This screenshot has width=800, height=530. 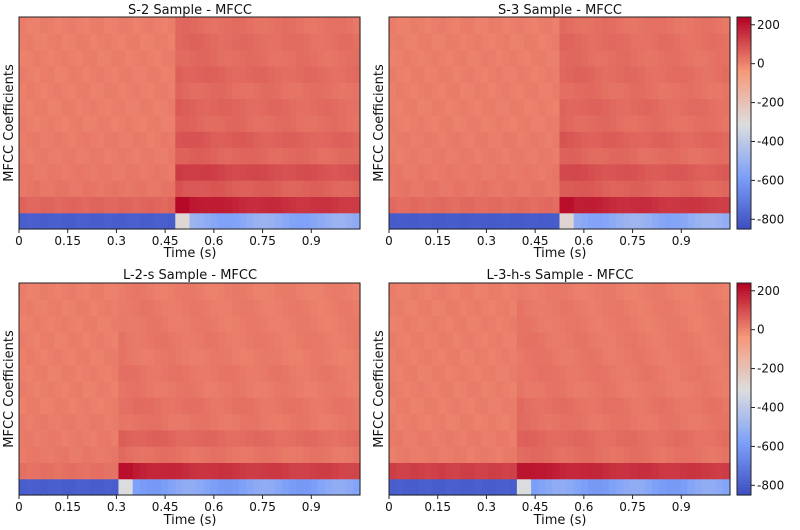 What do you see at coordinates (437, 241) in the screenshot?
I see `x-tick-label: 0.15` at bounding box center [437, 241].